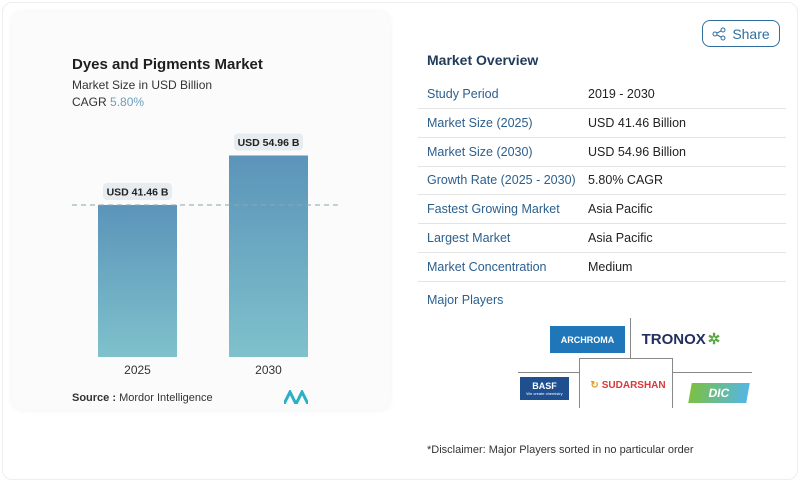 The height and width of the screenshot is (482, 800). What do you see at coordinates (268, 256) in the screenshot?
I see `bar-2030` at bounding box center [268, 256].